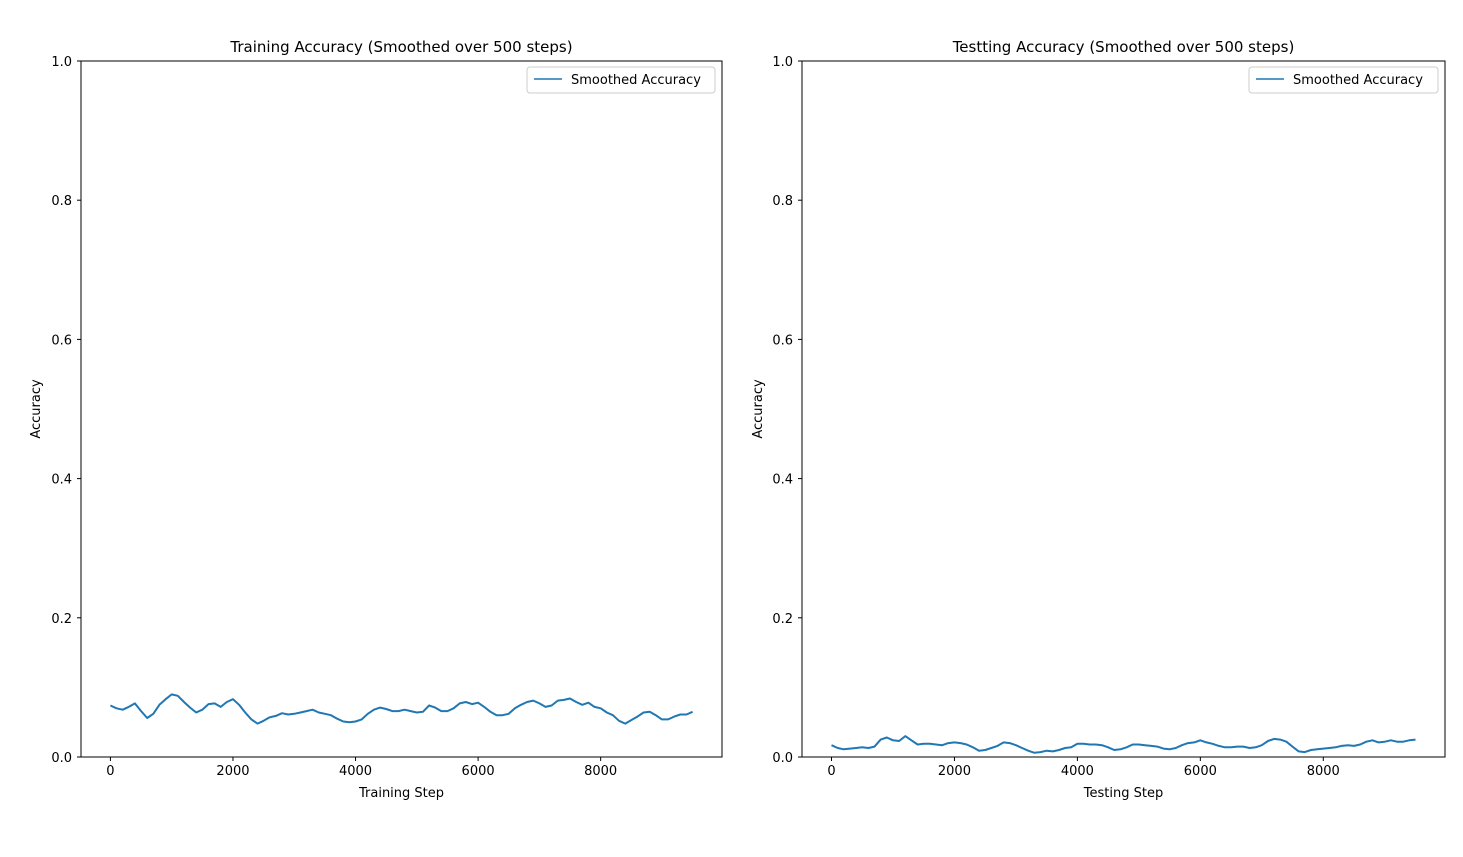  I want to click on x-axis-label: Training Step, so click(401, 793).